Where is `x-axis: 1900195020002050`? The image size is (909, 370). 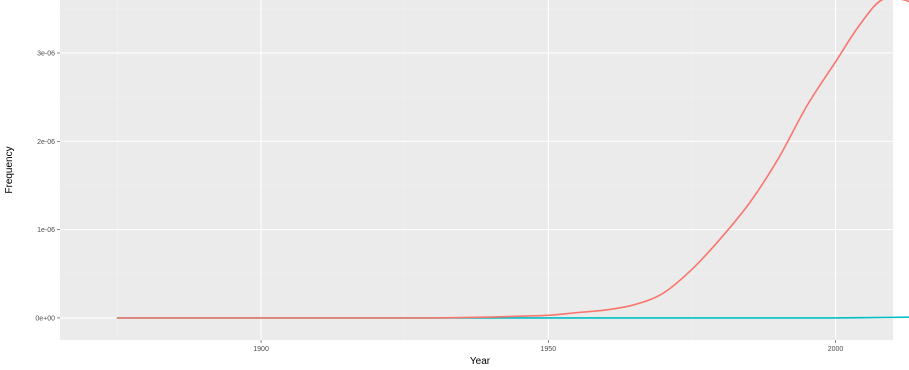
x-axis: 1900195020002050 is located at coordinates (548, 346).